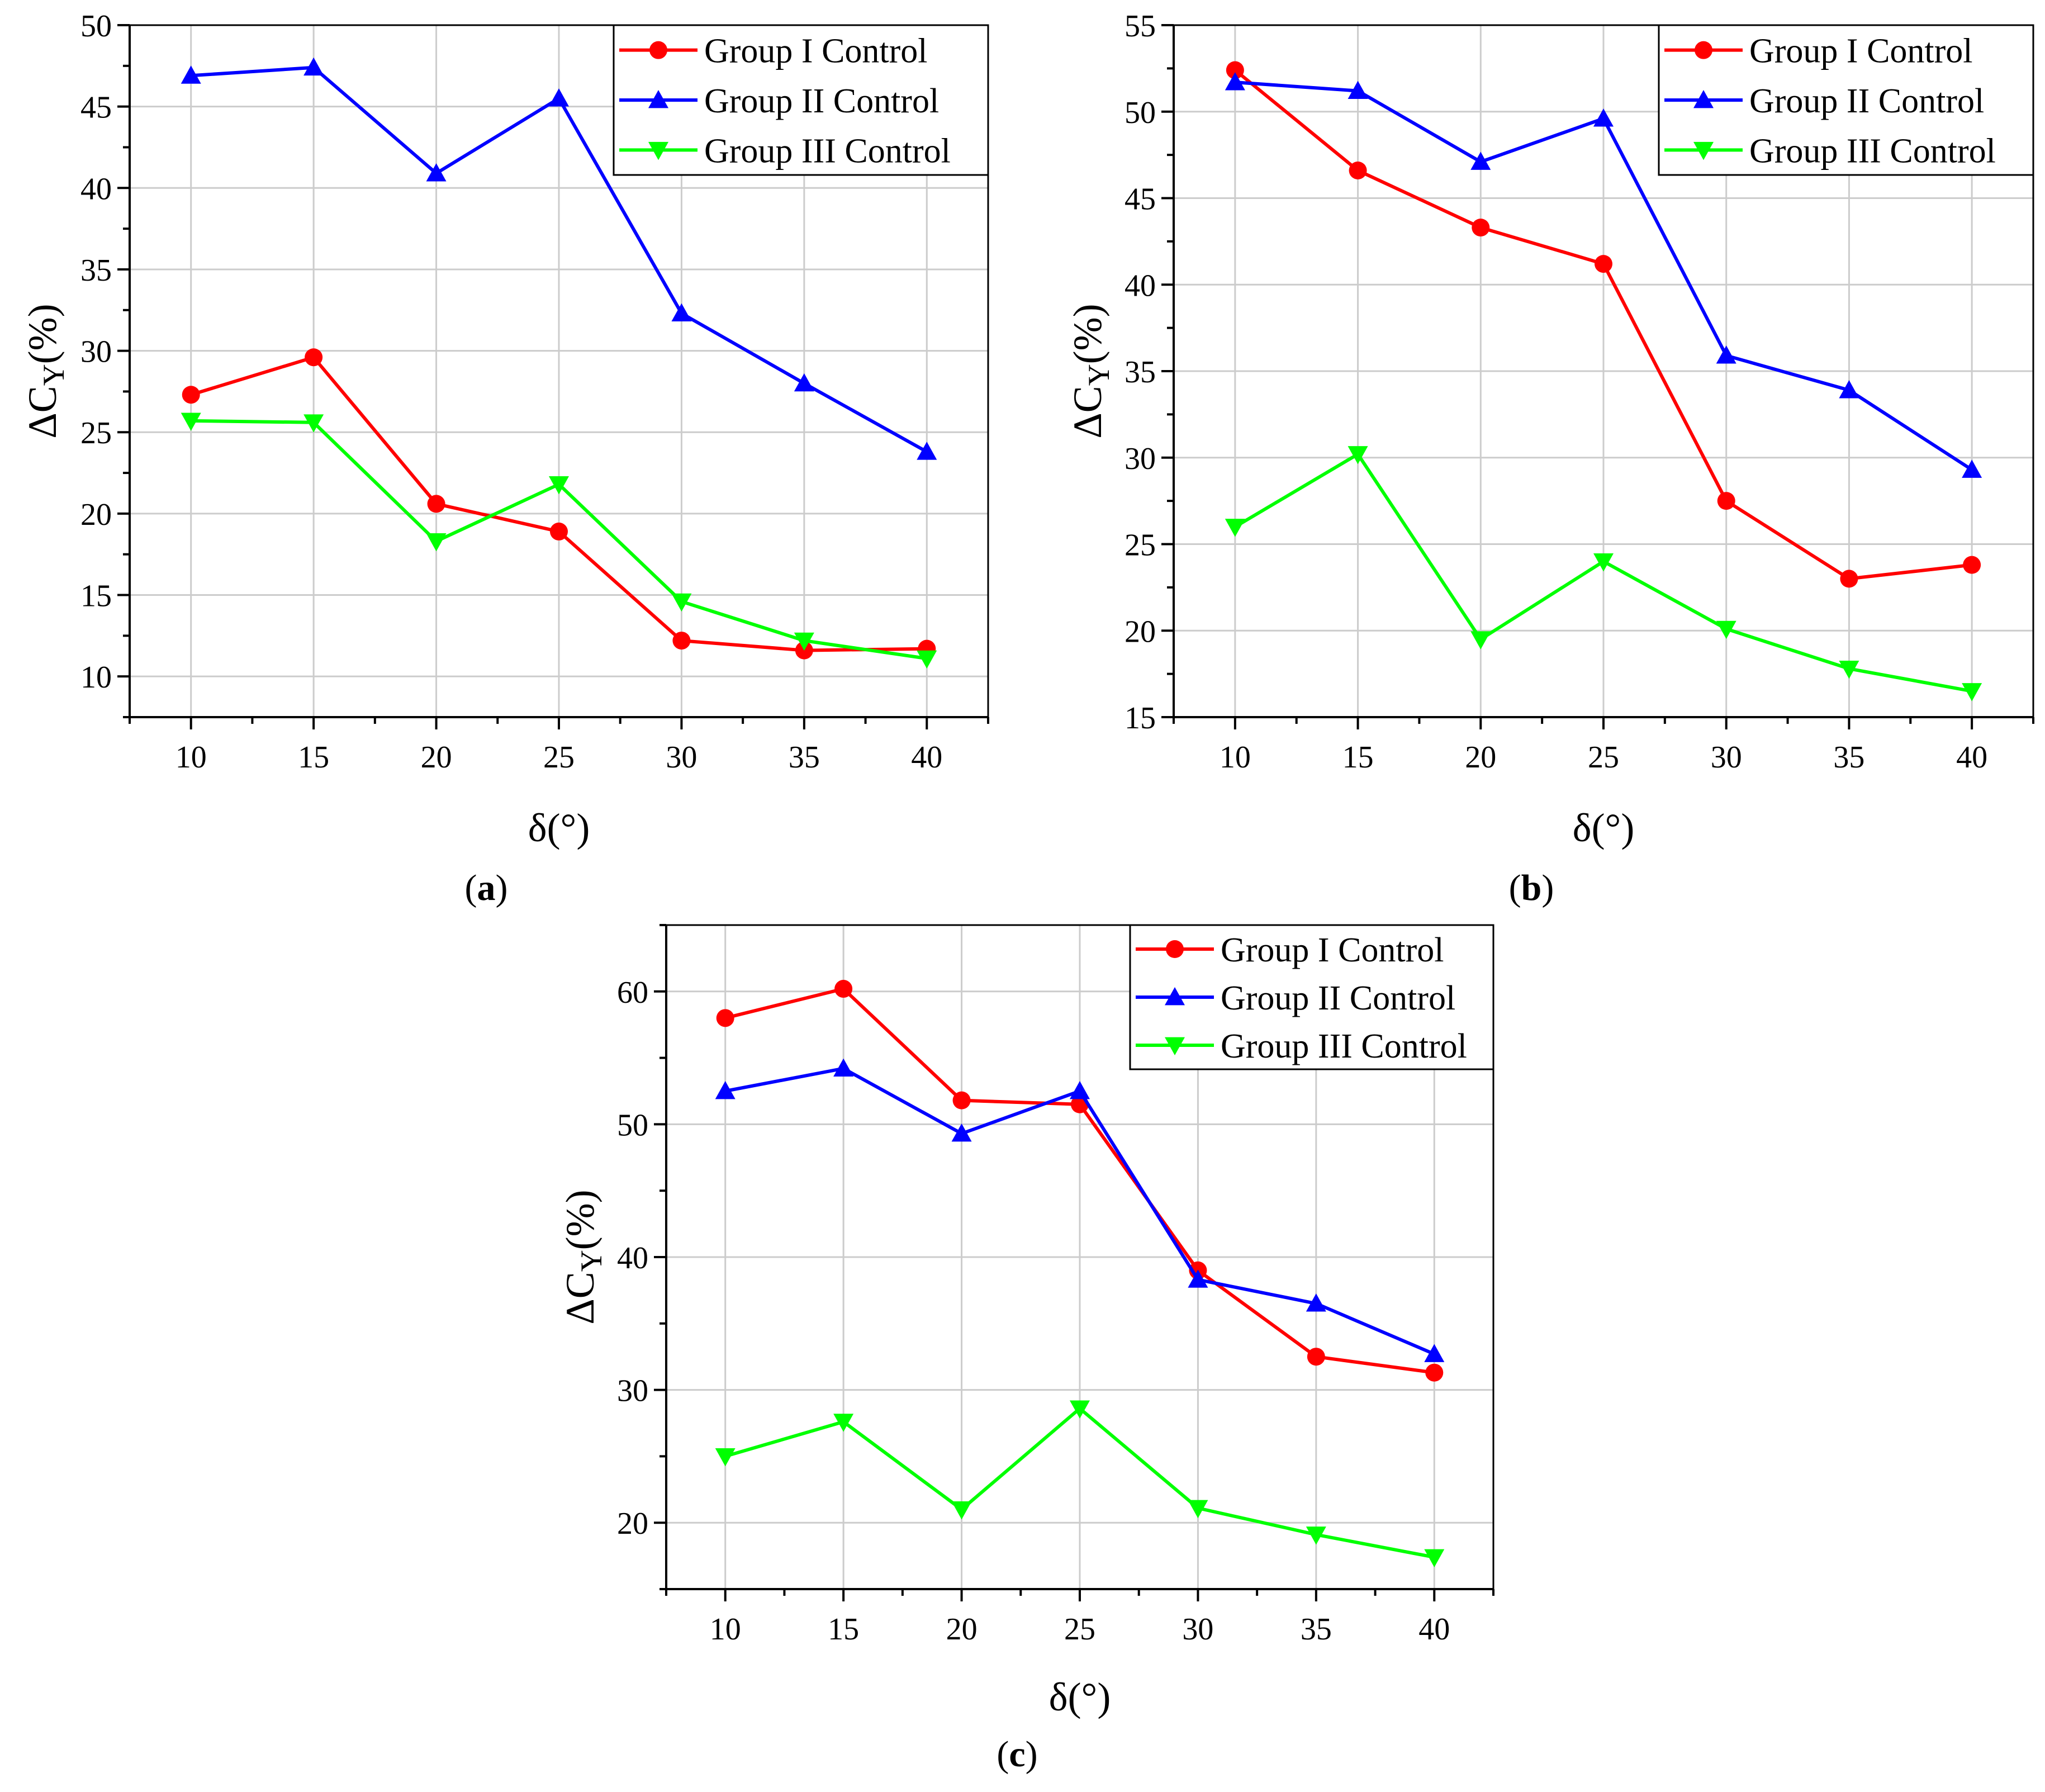 The height and width of the screenshot is (1792, 2045). I want to click on y-tick-label: 50, so click(96, 26).